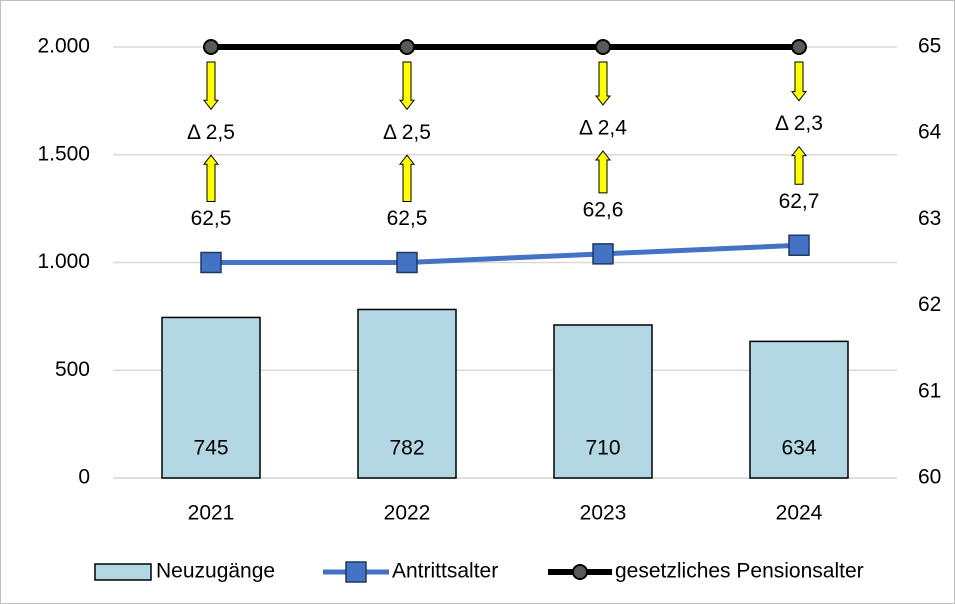 The height and width of the screenshot is (604, 955). I want to click on y-tick-label: 500, so click(72, 369).